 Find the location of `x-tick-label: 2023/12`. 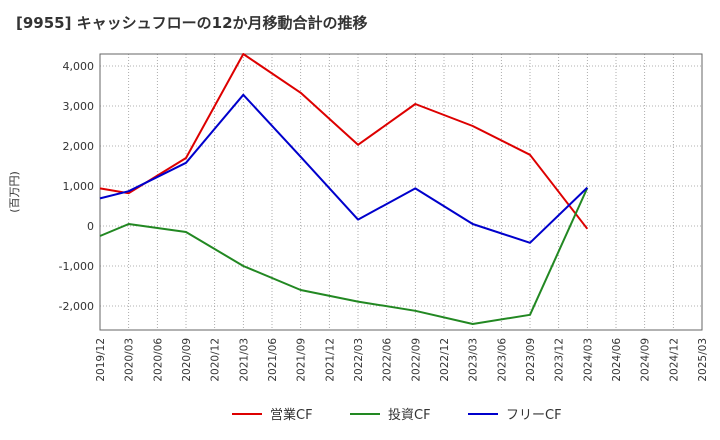

x-tick-label: 2023/12 is located at coordinates (560, 360).